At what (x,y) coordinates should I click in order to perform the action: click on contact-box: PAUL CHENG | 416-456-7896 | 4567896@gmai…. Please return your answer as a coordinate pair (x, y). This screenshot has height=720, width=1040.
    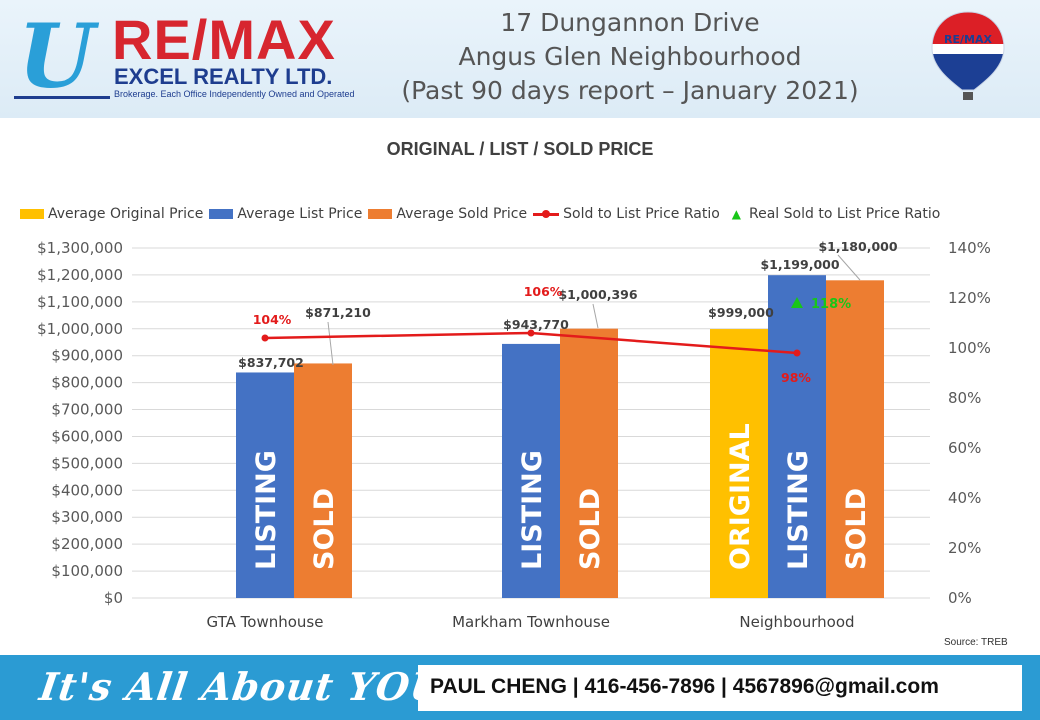
    Looking at the image, I should click on (720, 688).